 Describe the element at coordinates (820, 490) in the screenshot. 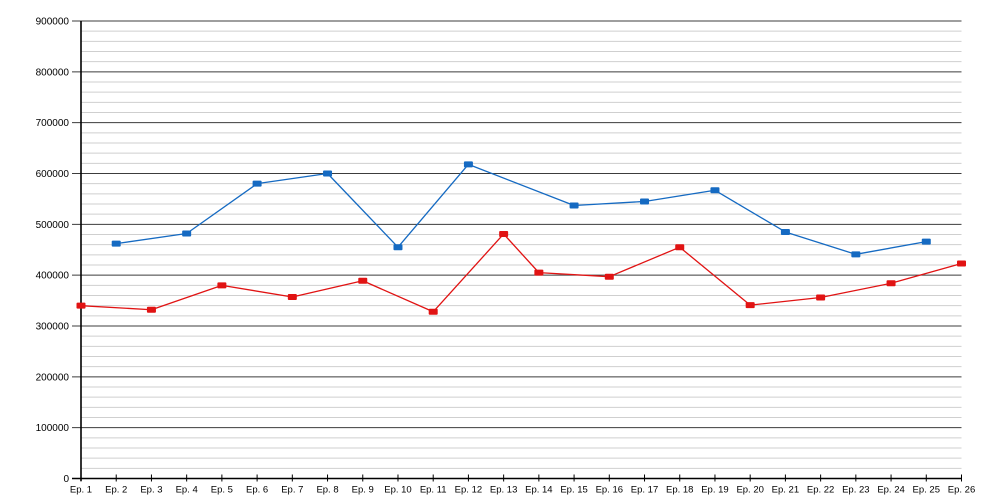

I see `x-axis-tick-label: Ep. 22` at that location.